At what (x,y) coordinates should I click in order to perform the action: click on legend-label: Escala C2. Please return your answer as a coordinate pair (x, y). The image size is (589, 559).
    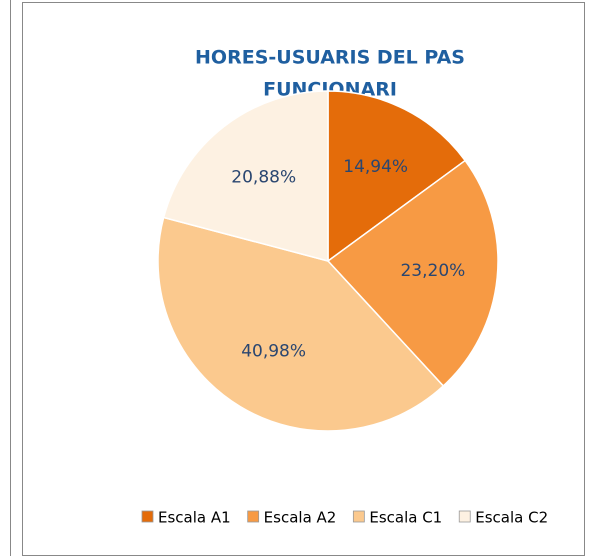
    Looking at the image, I should click on (511, 518).